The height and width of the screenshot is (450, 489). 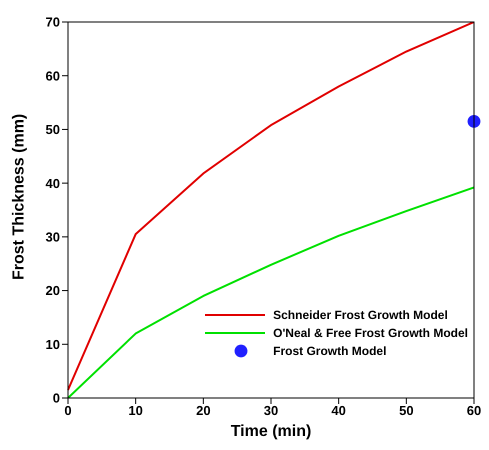 What do you see at coordinates (360, 315) in the screenshot?
I see `legend-label: Schneider Frost Growth Model` at bounding box center [360, 315].